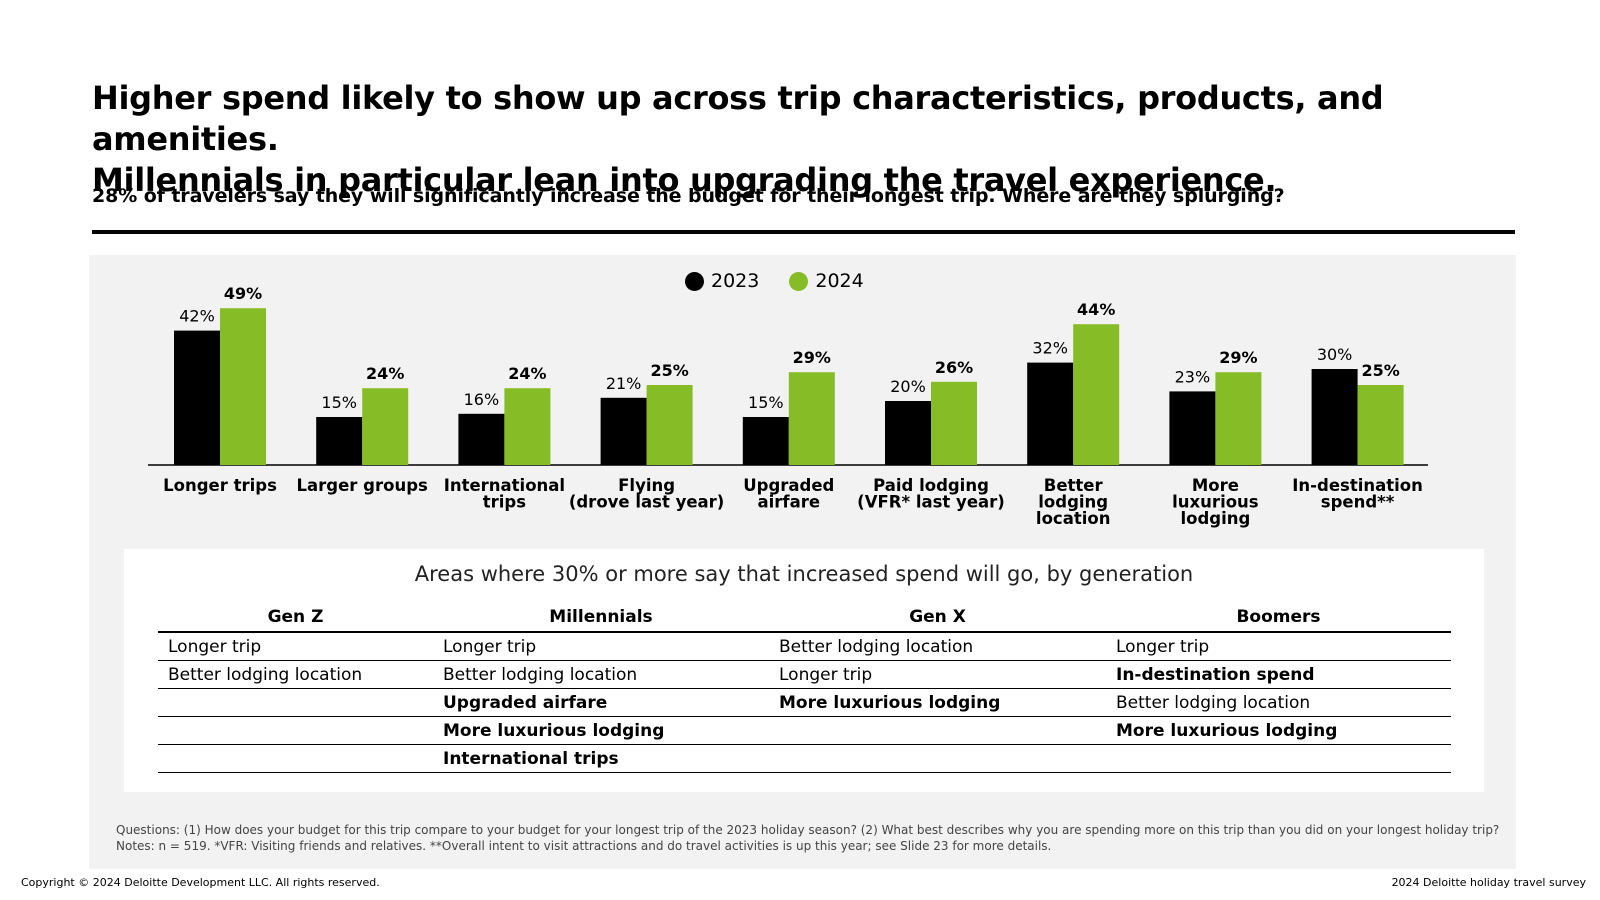 This screenshot has width=1600, height=900. What do you see at coordinates (812, 357) in the screenshot?
I see `data-label-2024-4: 29%` at bounding box center [812, 357].